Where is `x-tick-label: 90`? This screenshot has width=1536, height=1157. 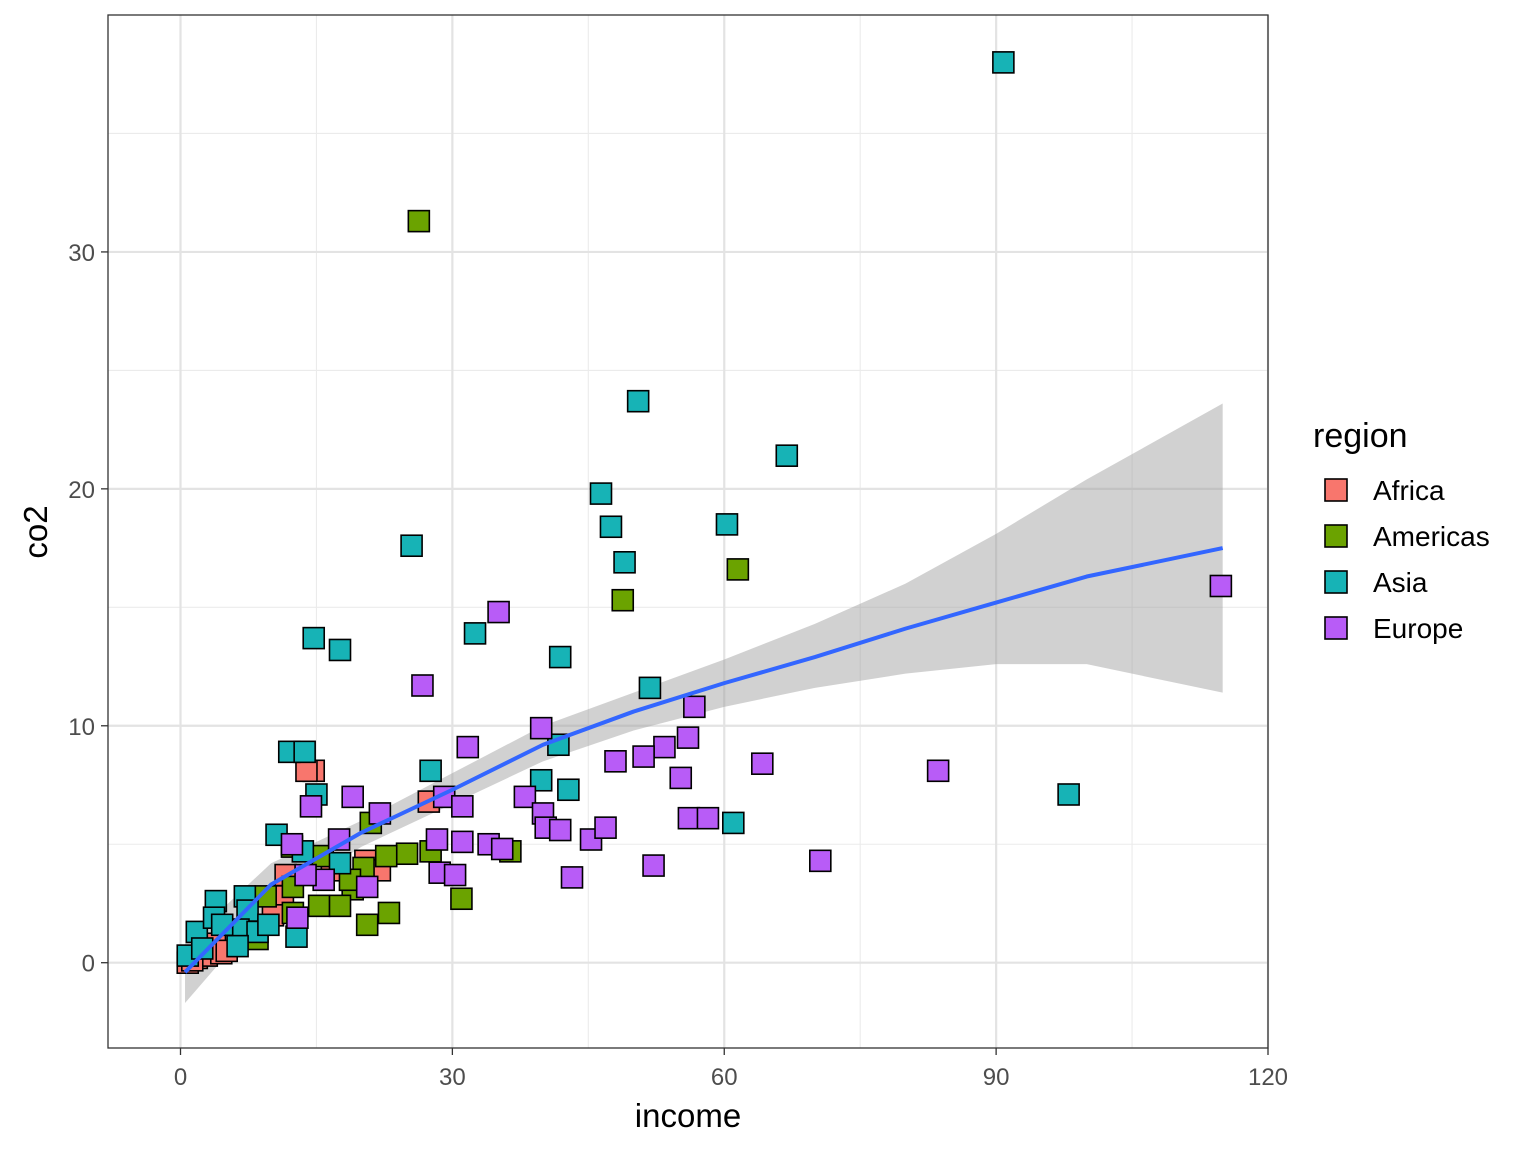 x-tick-label: 90 is located at coordinates (996, 1077).